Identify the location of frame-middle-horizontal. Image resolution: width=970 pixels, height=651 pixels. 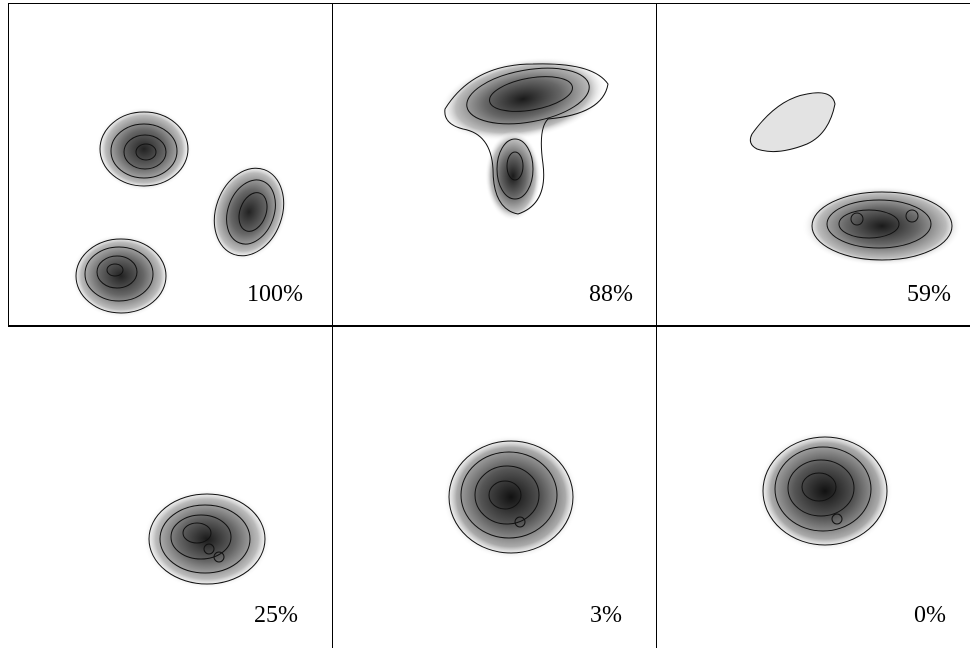
(489, 326).